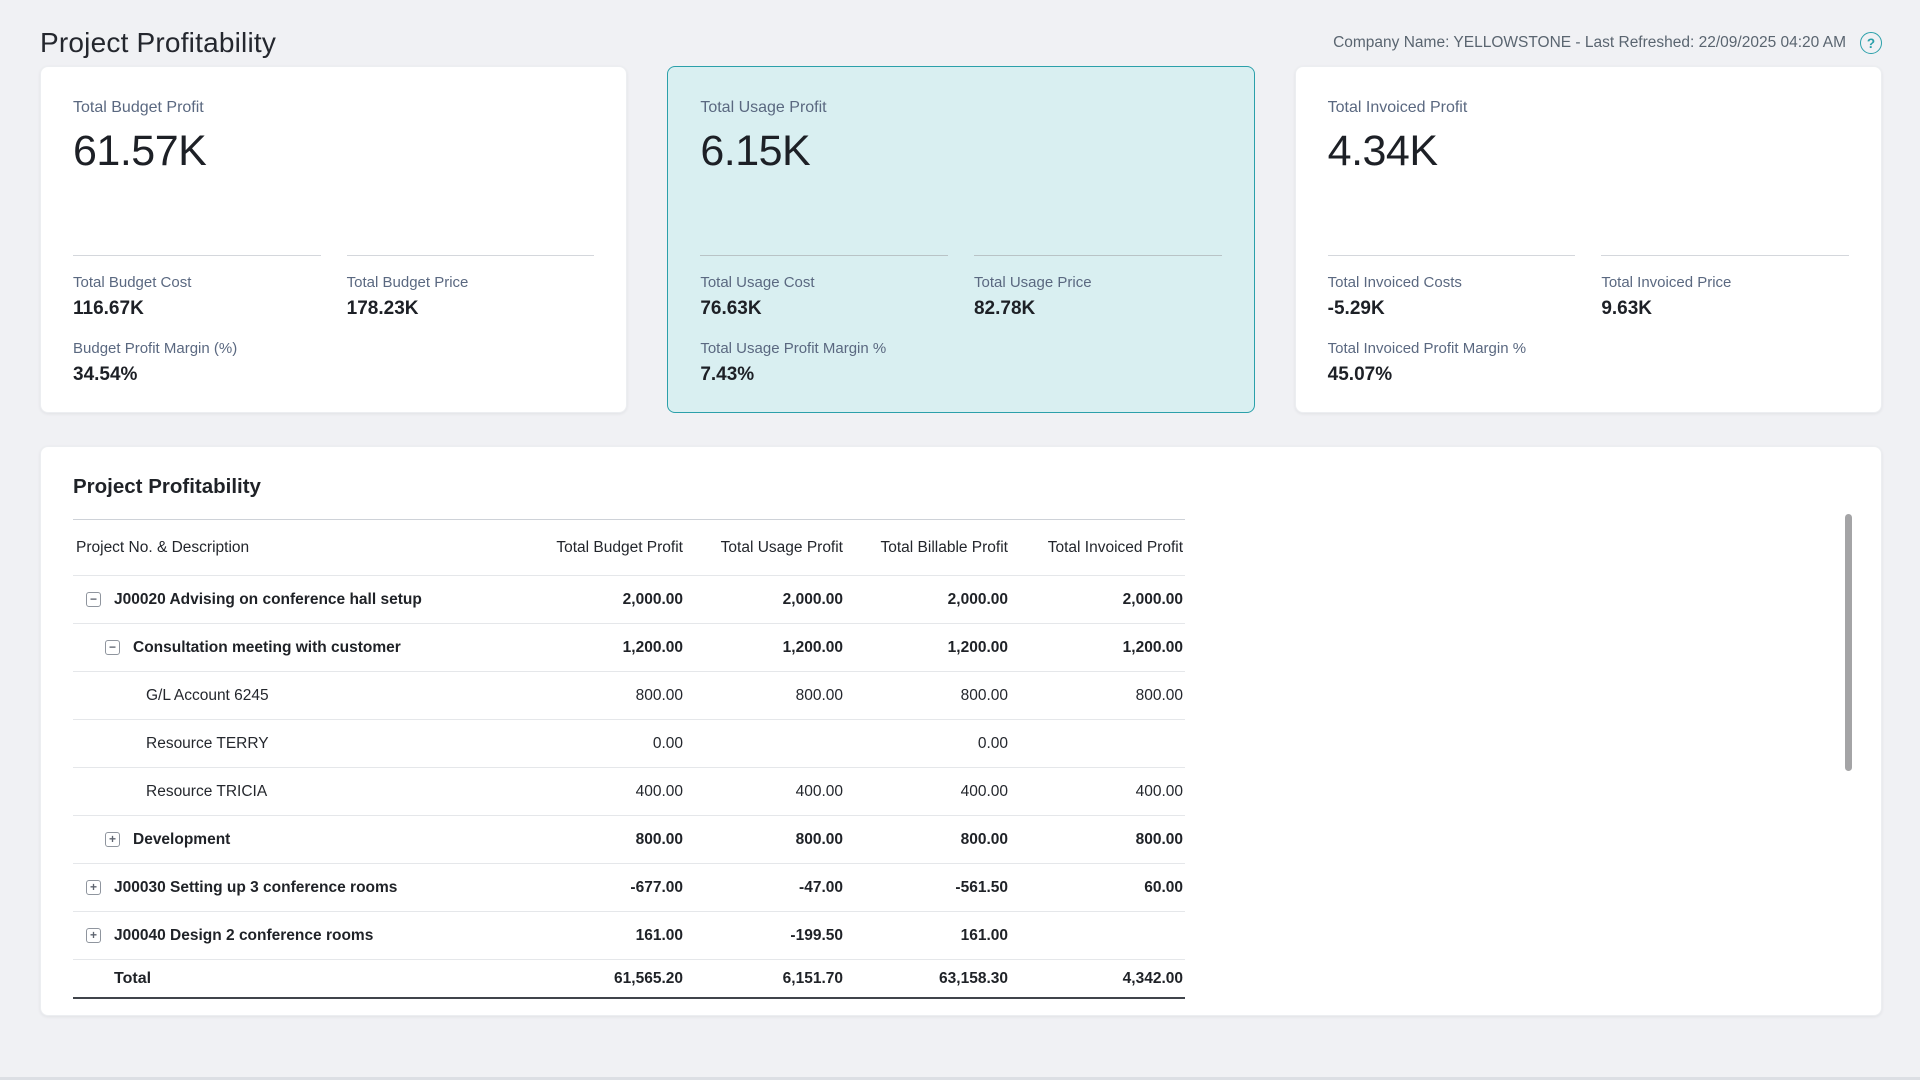 This screenshot has height=1080, width=1920. I want to click on sub-metric: Total Invoiced Price 9.63K, so click(1725, 287).